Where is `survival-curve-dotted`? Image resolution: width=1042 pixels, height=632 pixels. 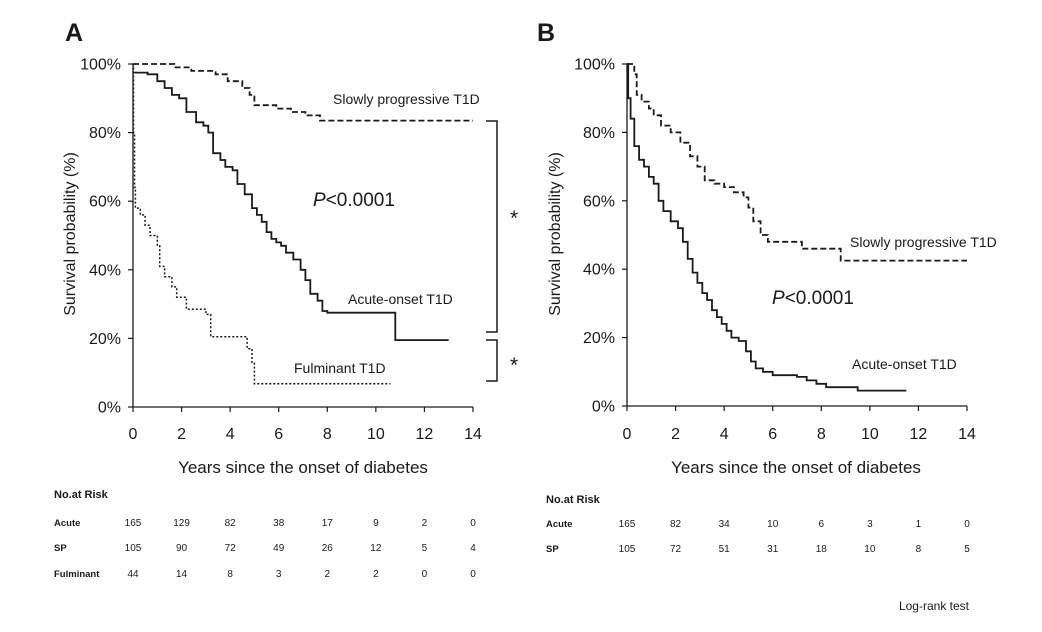
survival-curve-dotted is located at coordinates (261, 224).